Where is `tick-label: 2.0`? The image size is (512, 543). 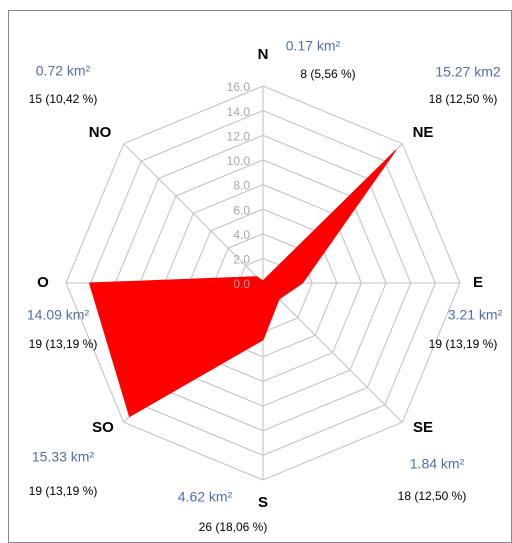
tick-label: 2.0 is located at coordinates (241, 260).